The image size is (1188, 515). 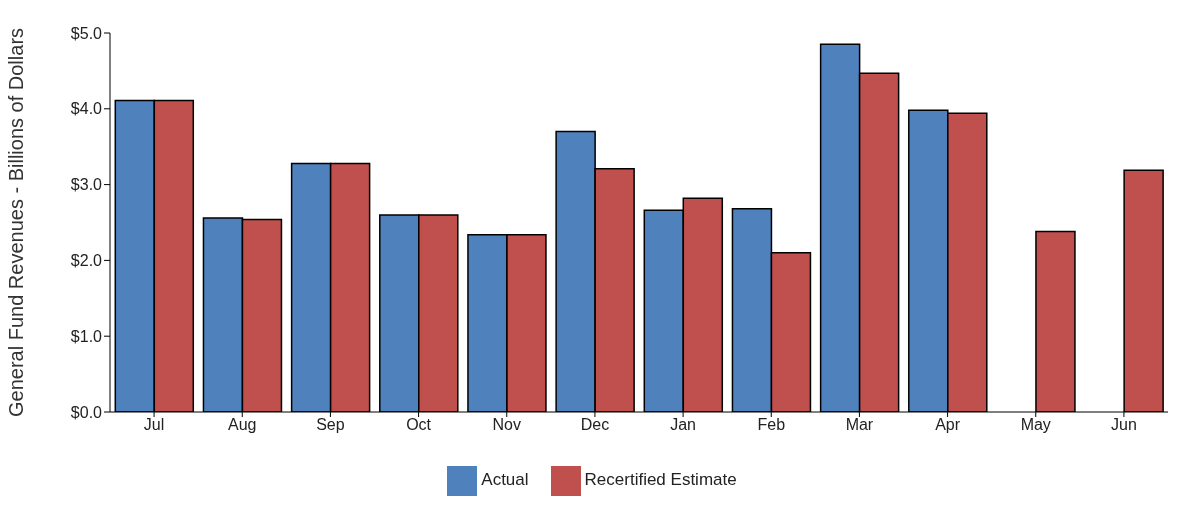 I want to click on y-tick-label: $5.0, so click(x=86, y=33).